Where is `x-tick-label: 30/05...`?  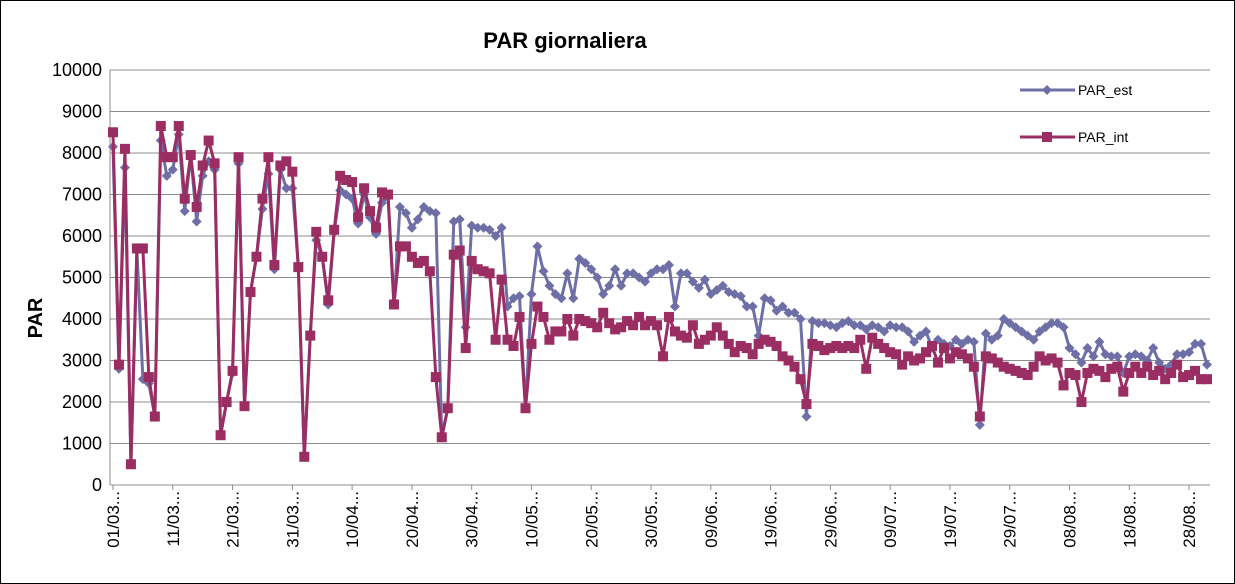 x-tick-label: 30/05... is located at coordinates (651, 519).